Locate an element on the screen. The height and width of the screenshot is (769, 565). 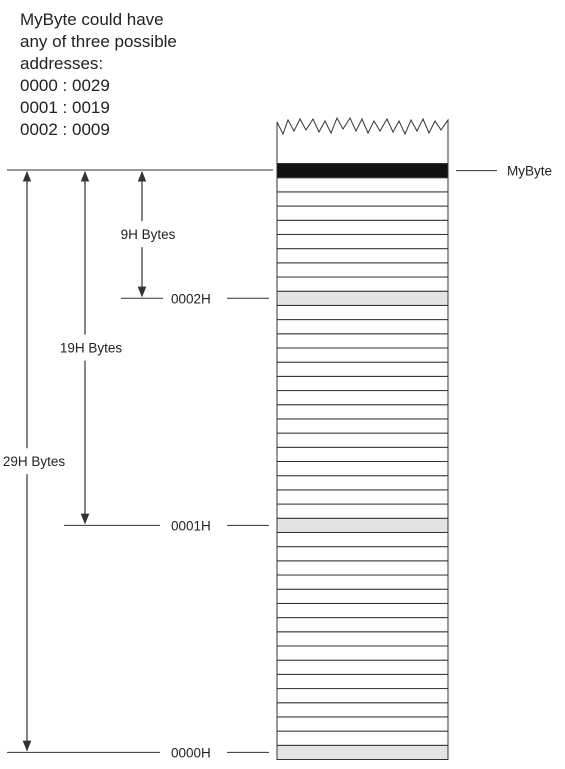
segment-address-label: 0001H is located at coordinates (191, 525).